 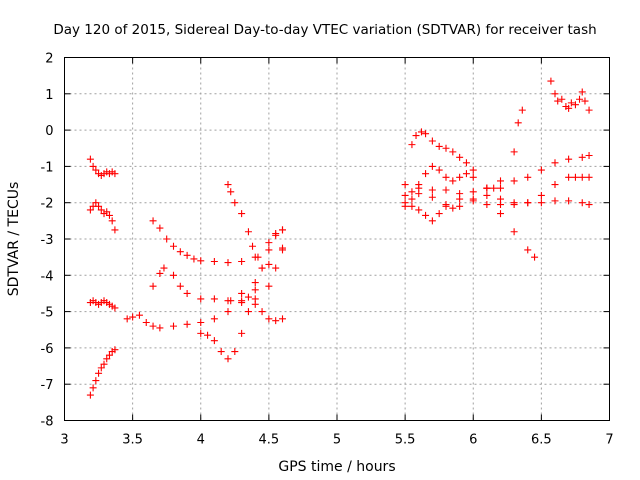 I want to click on series-s6, so click(x=217, y=242).